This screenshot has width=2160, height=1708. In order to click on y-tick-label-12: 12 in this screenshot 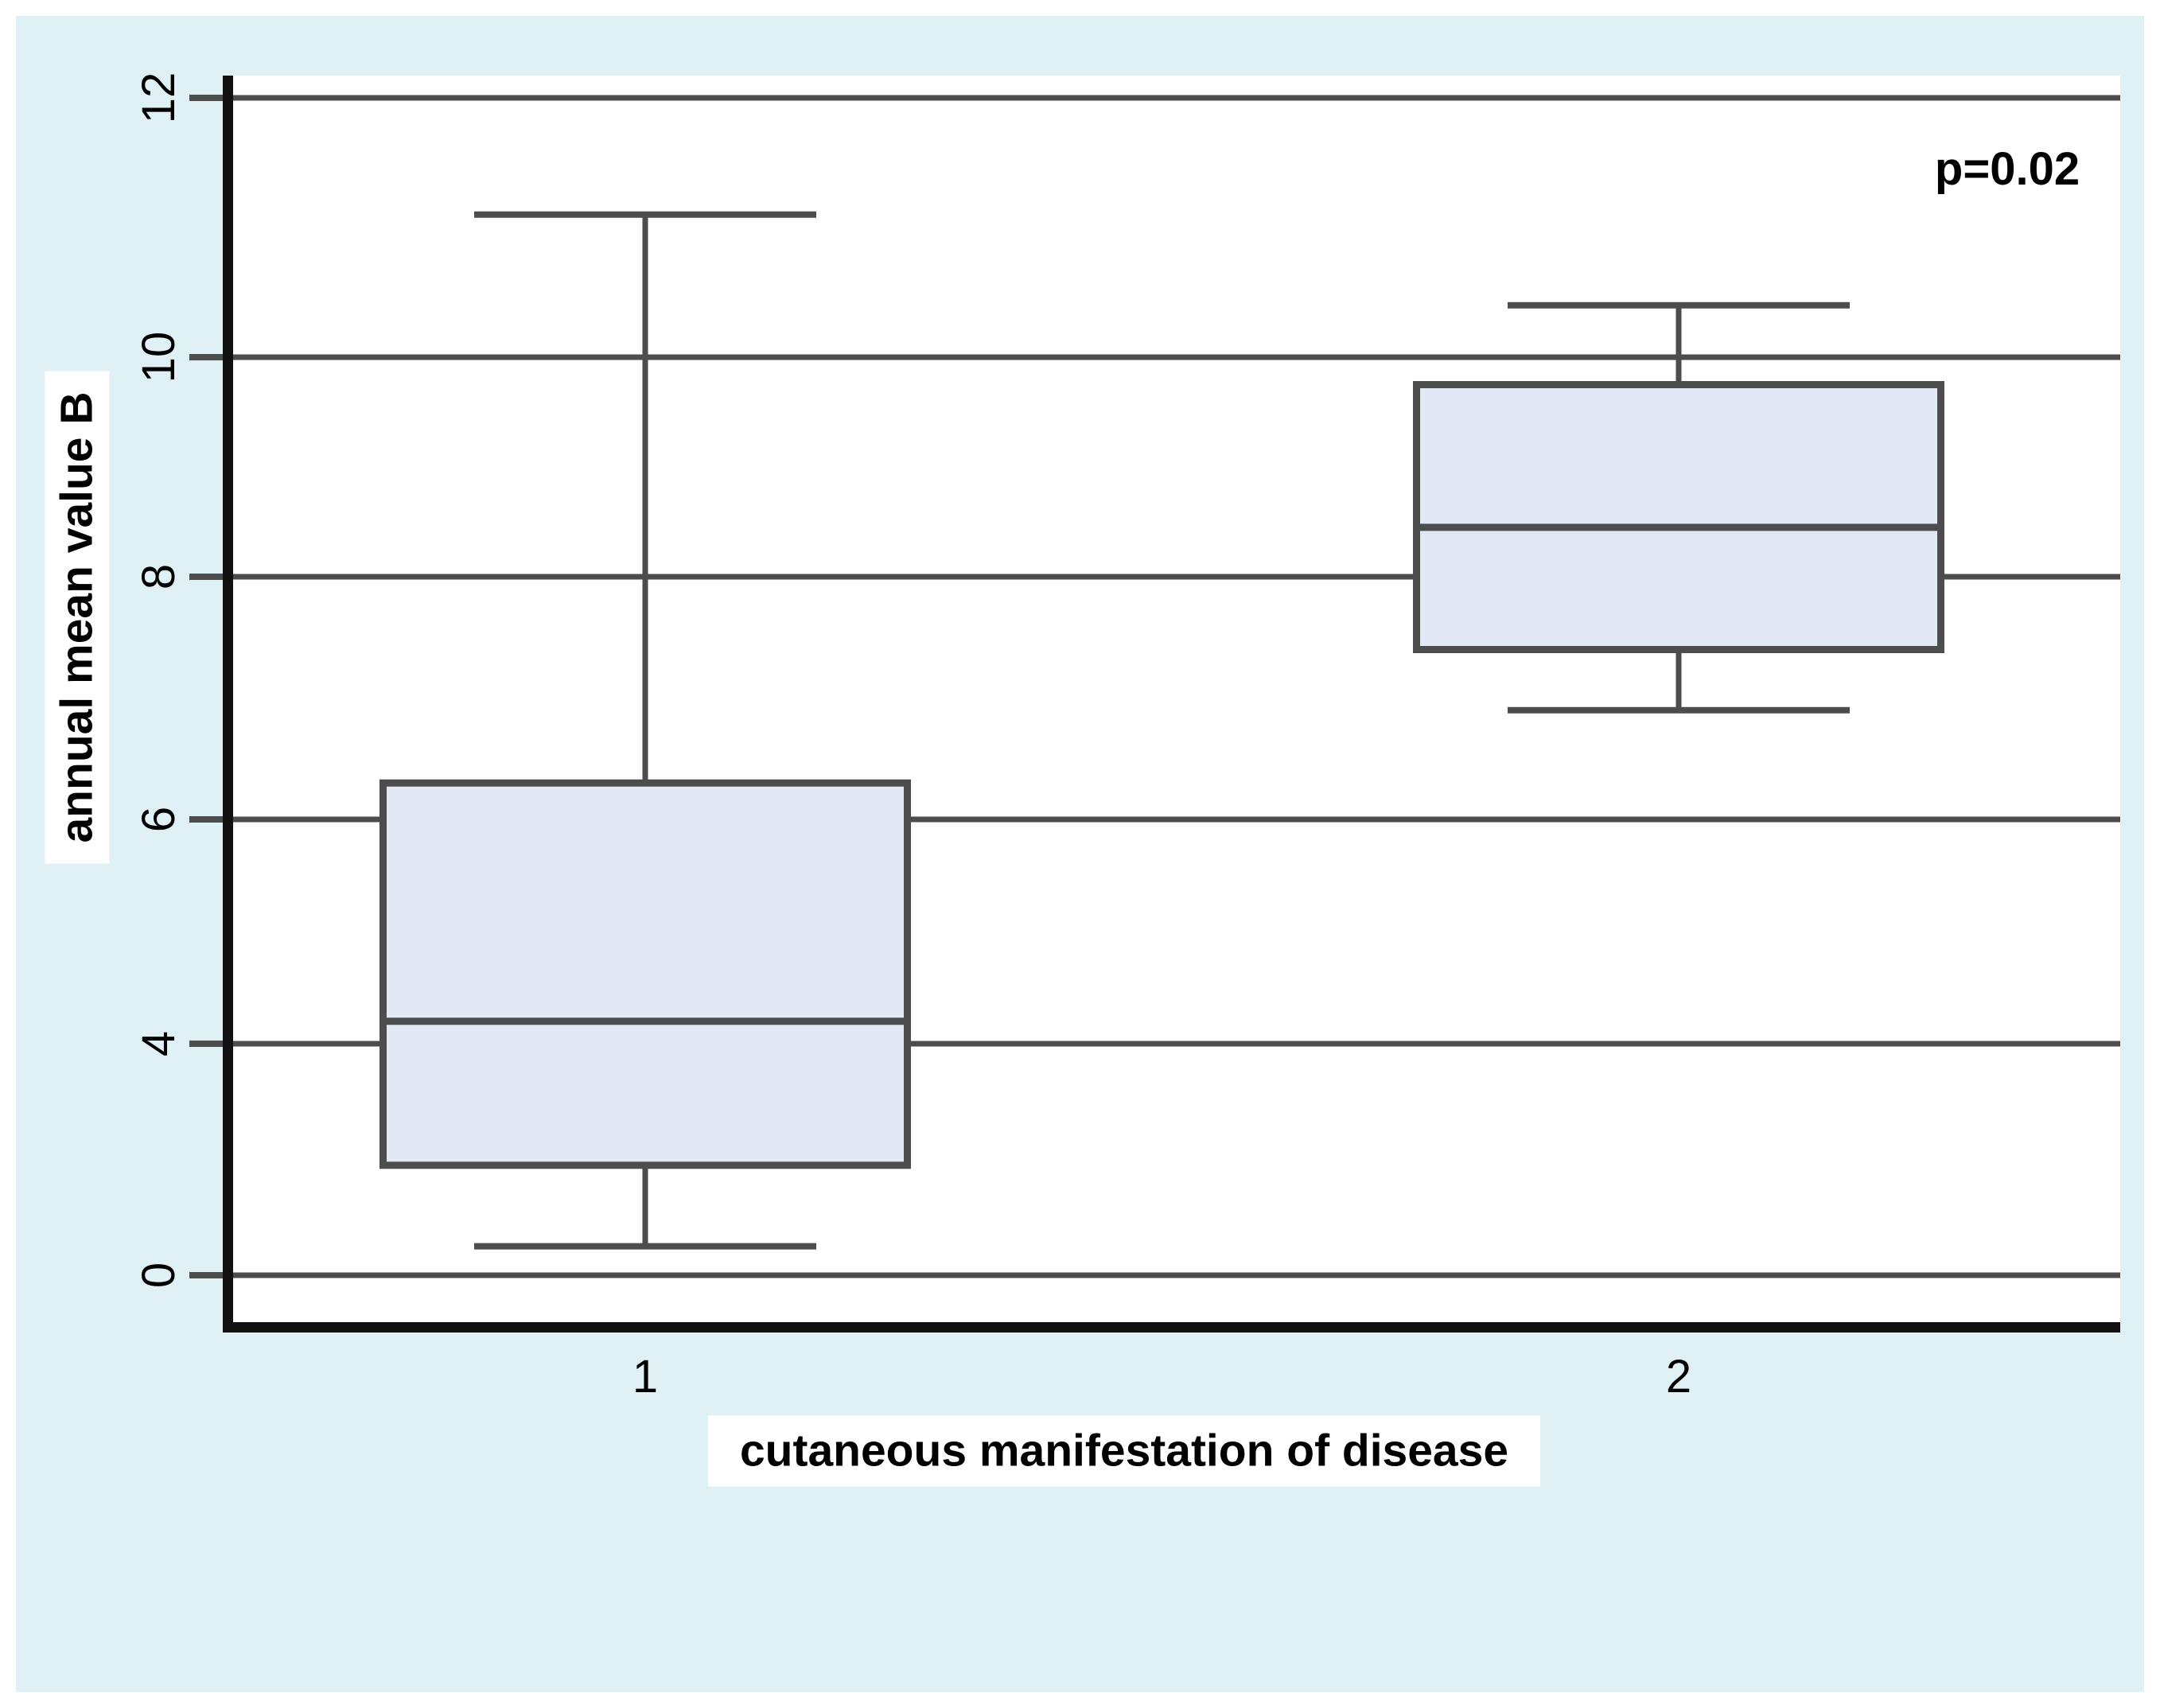, I will do `click(159, 98)`.